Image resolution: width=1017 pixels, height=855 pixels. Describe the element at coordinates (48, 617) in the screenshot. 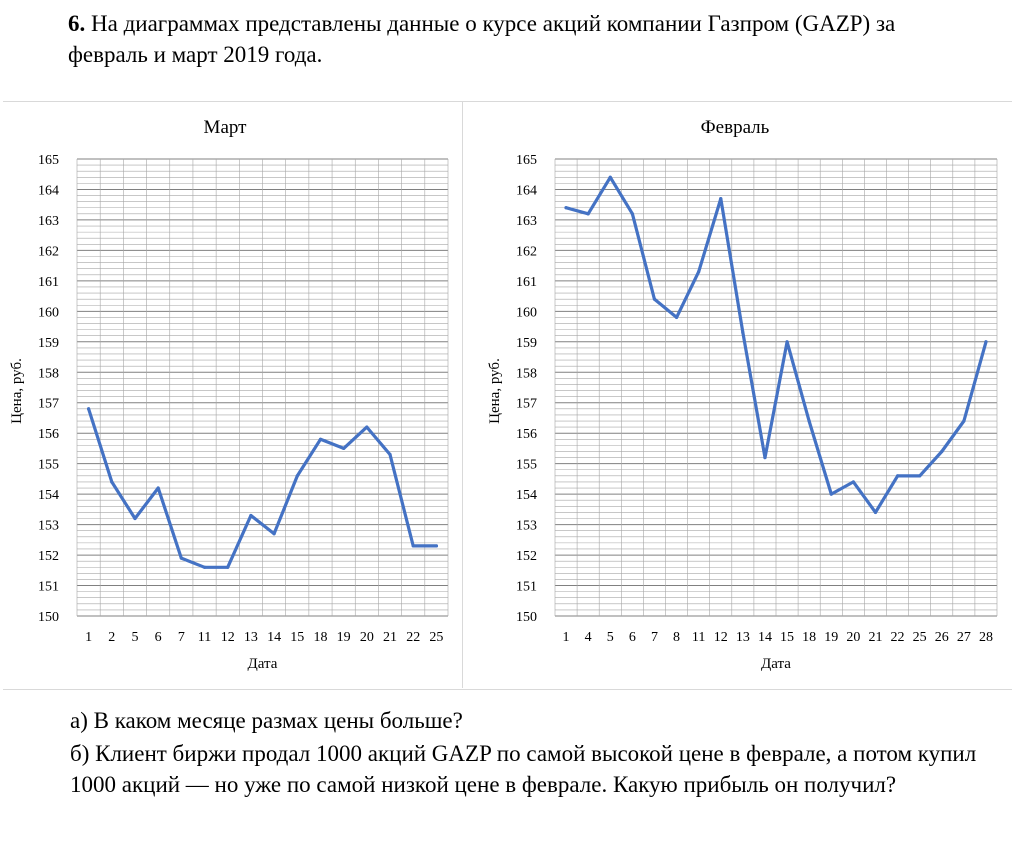

I see `y-tick-label: 150` at that location.